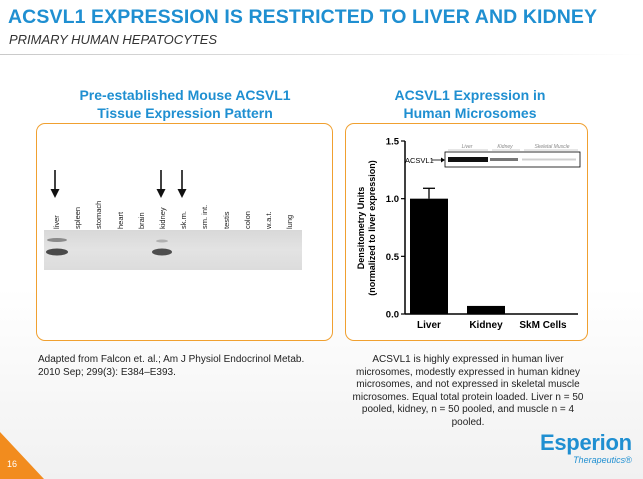  What do you see at coordinates (173, 250) in the screenshot?
I see `western-blot-image` at bounding box center [173, 250].